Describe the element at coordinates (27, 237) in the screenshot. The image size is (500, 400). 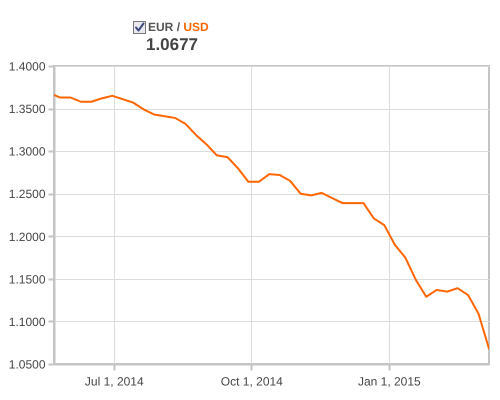
I see `y-tick-label: 1.2000` at that location.